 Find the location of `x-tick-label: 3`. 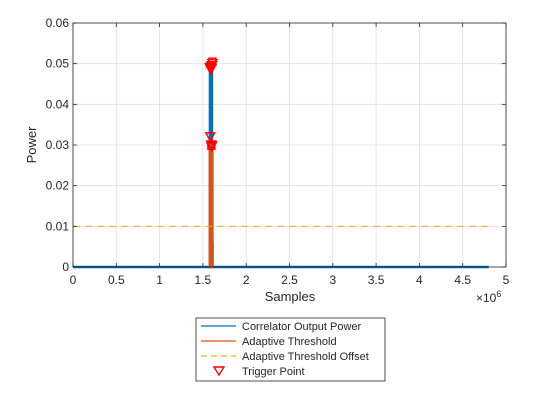

x-tick-label: 3 is located at coordinates (332, 280).